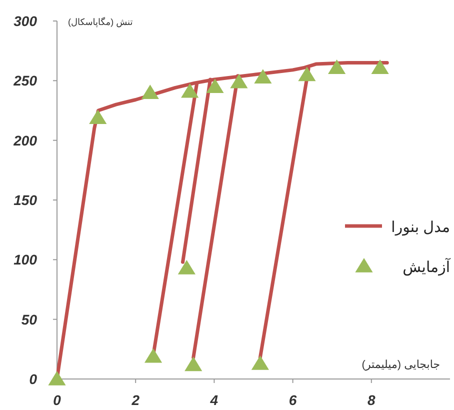 This screenshot has height=410, width=454. Describe the element at coordinates (101, 22) in the screenshot. I see `y-axis-title: تنش (مگاپاسکال)` at that location.